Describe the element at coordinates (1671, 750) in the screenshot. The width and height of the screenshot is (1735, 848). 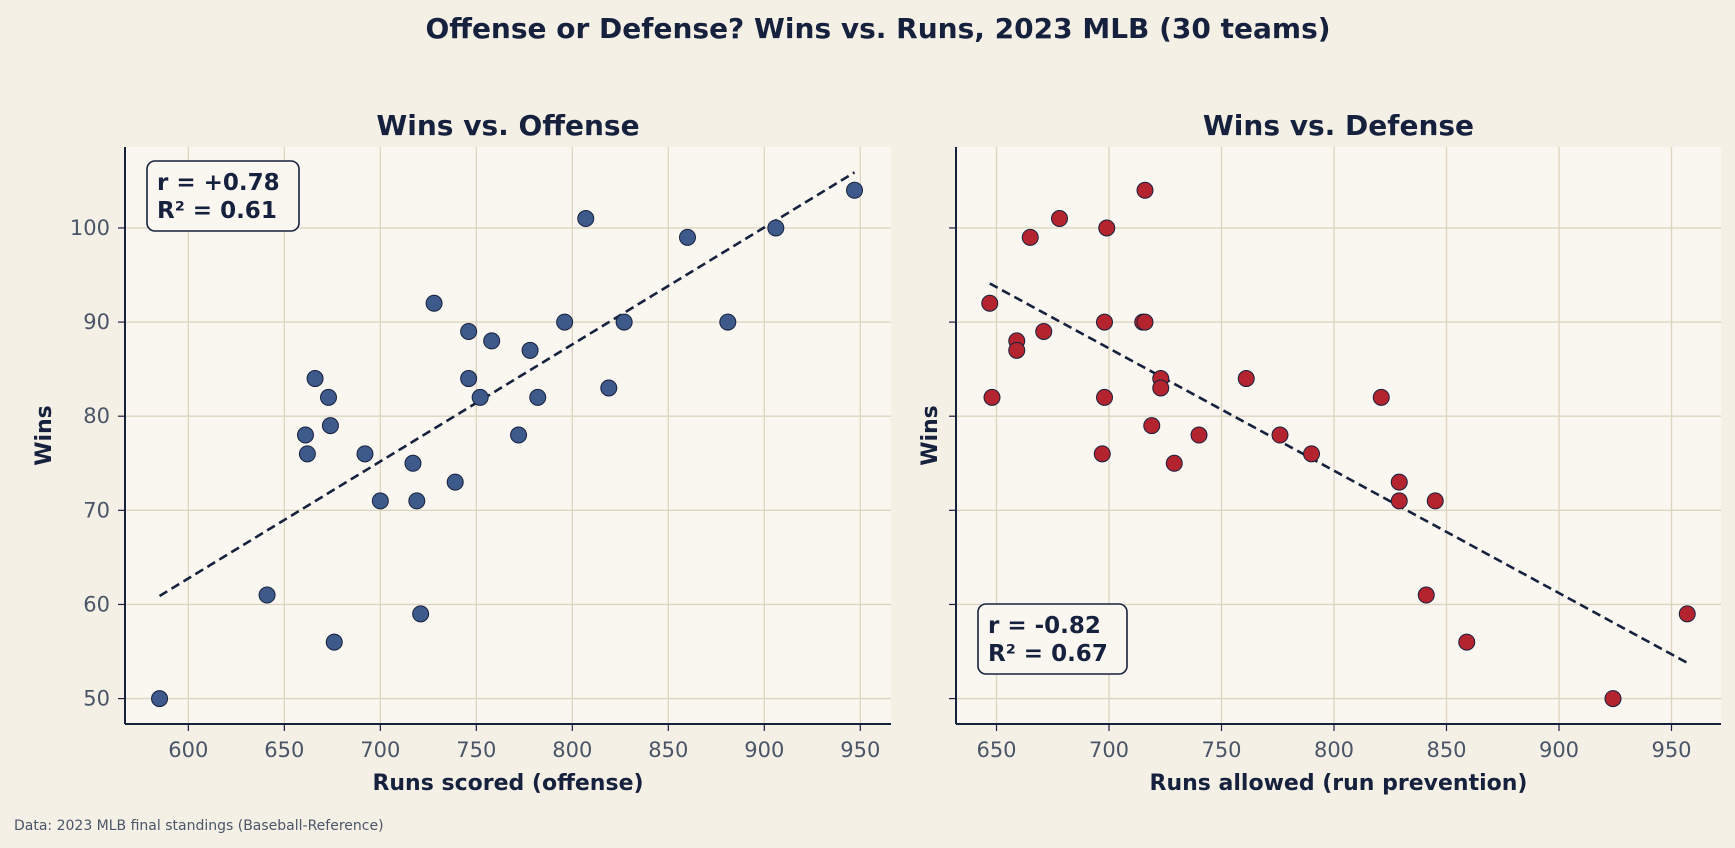
I see `defense-x-tick-label: 950` at that location.